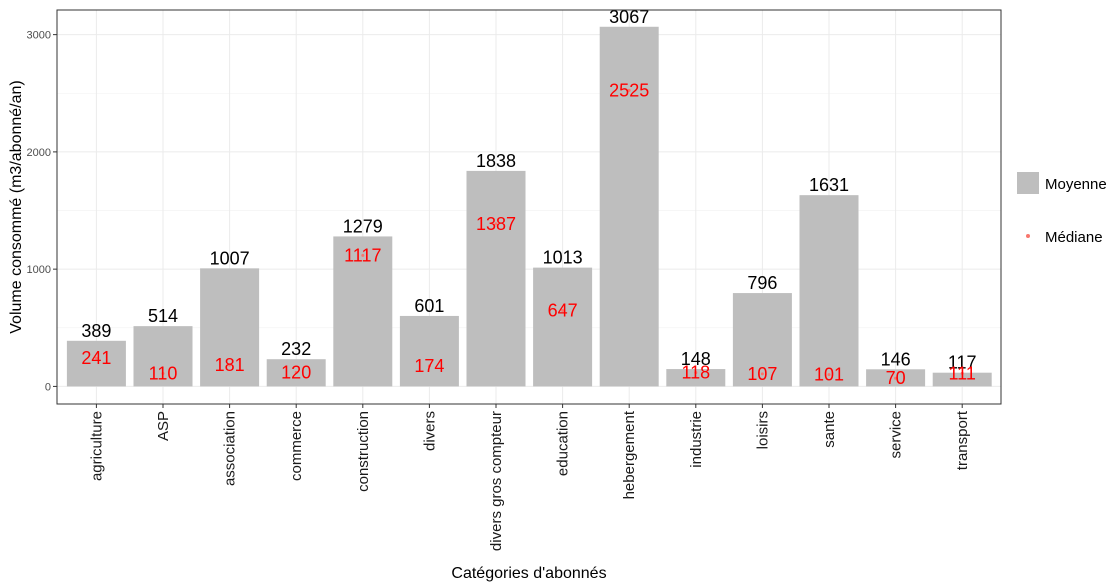 Image resolution: width=1112 pixels, height=584 pixels. Describe the element at coordinates (1028, 236) in the screenshot. I see `legend-key-mediane` at that location.